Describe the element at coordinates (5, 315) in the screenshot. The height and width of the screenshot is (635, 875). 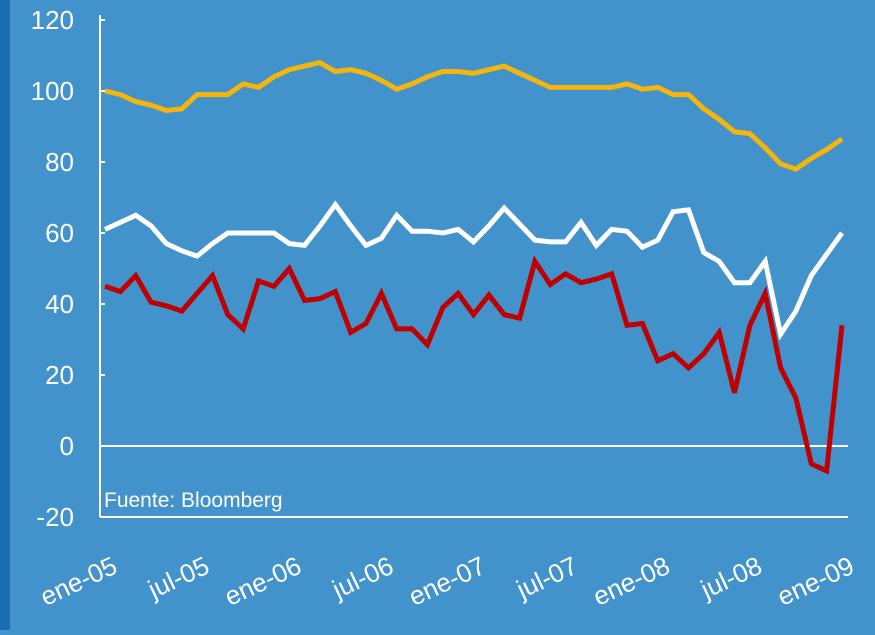
I see `side-stripe` at that location.